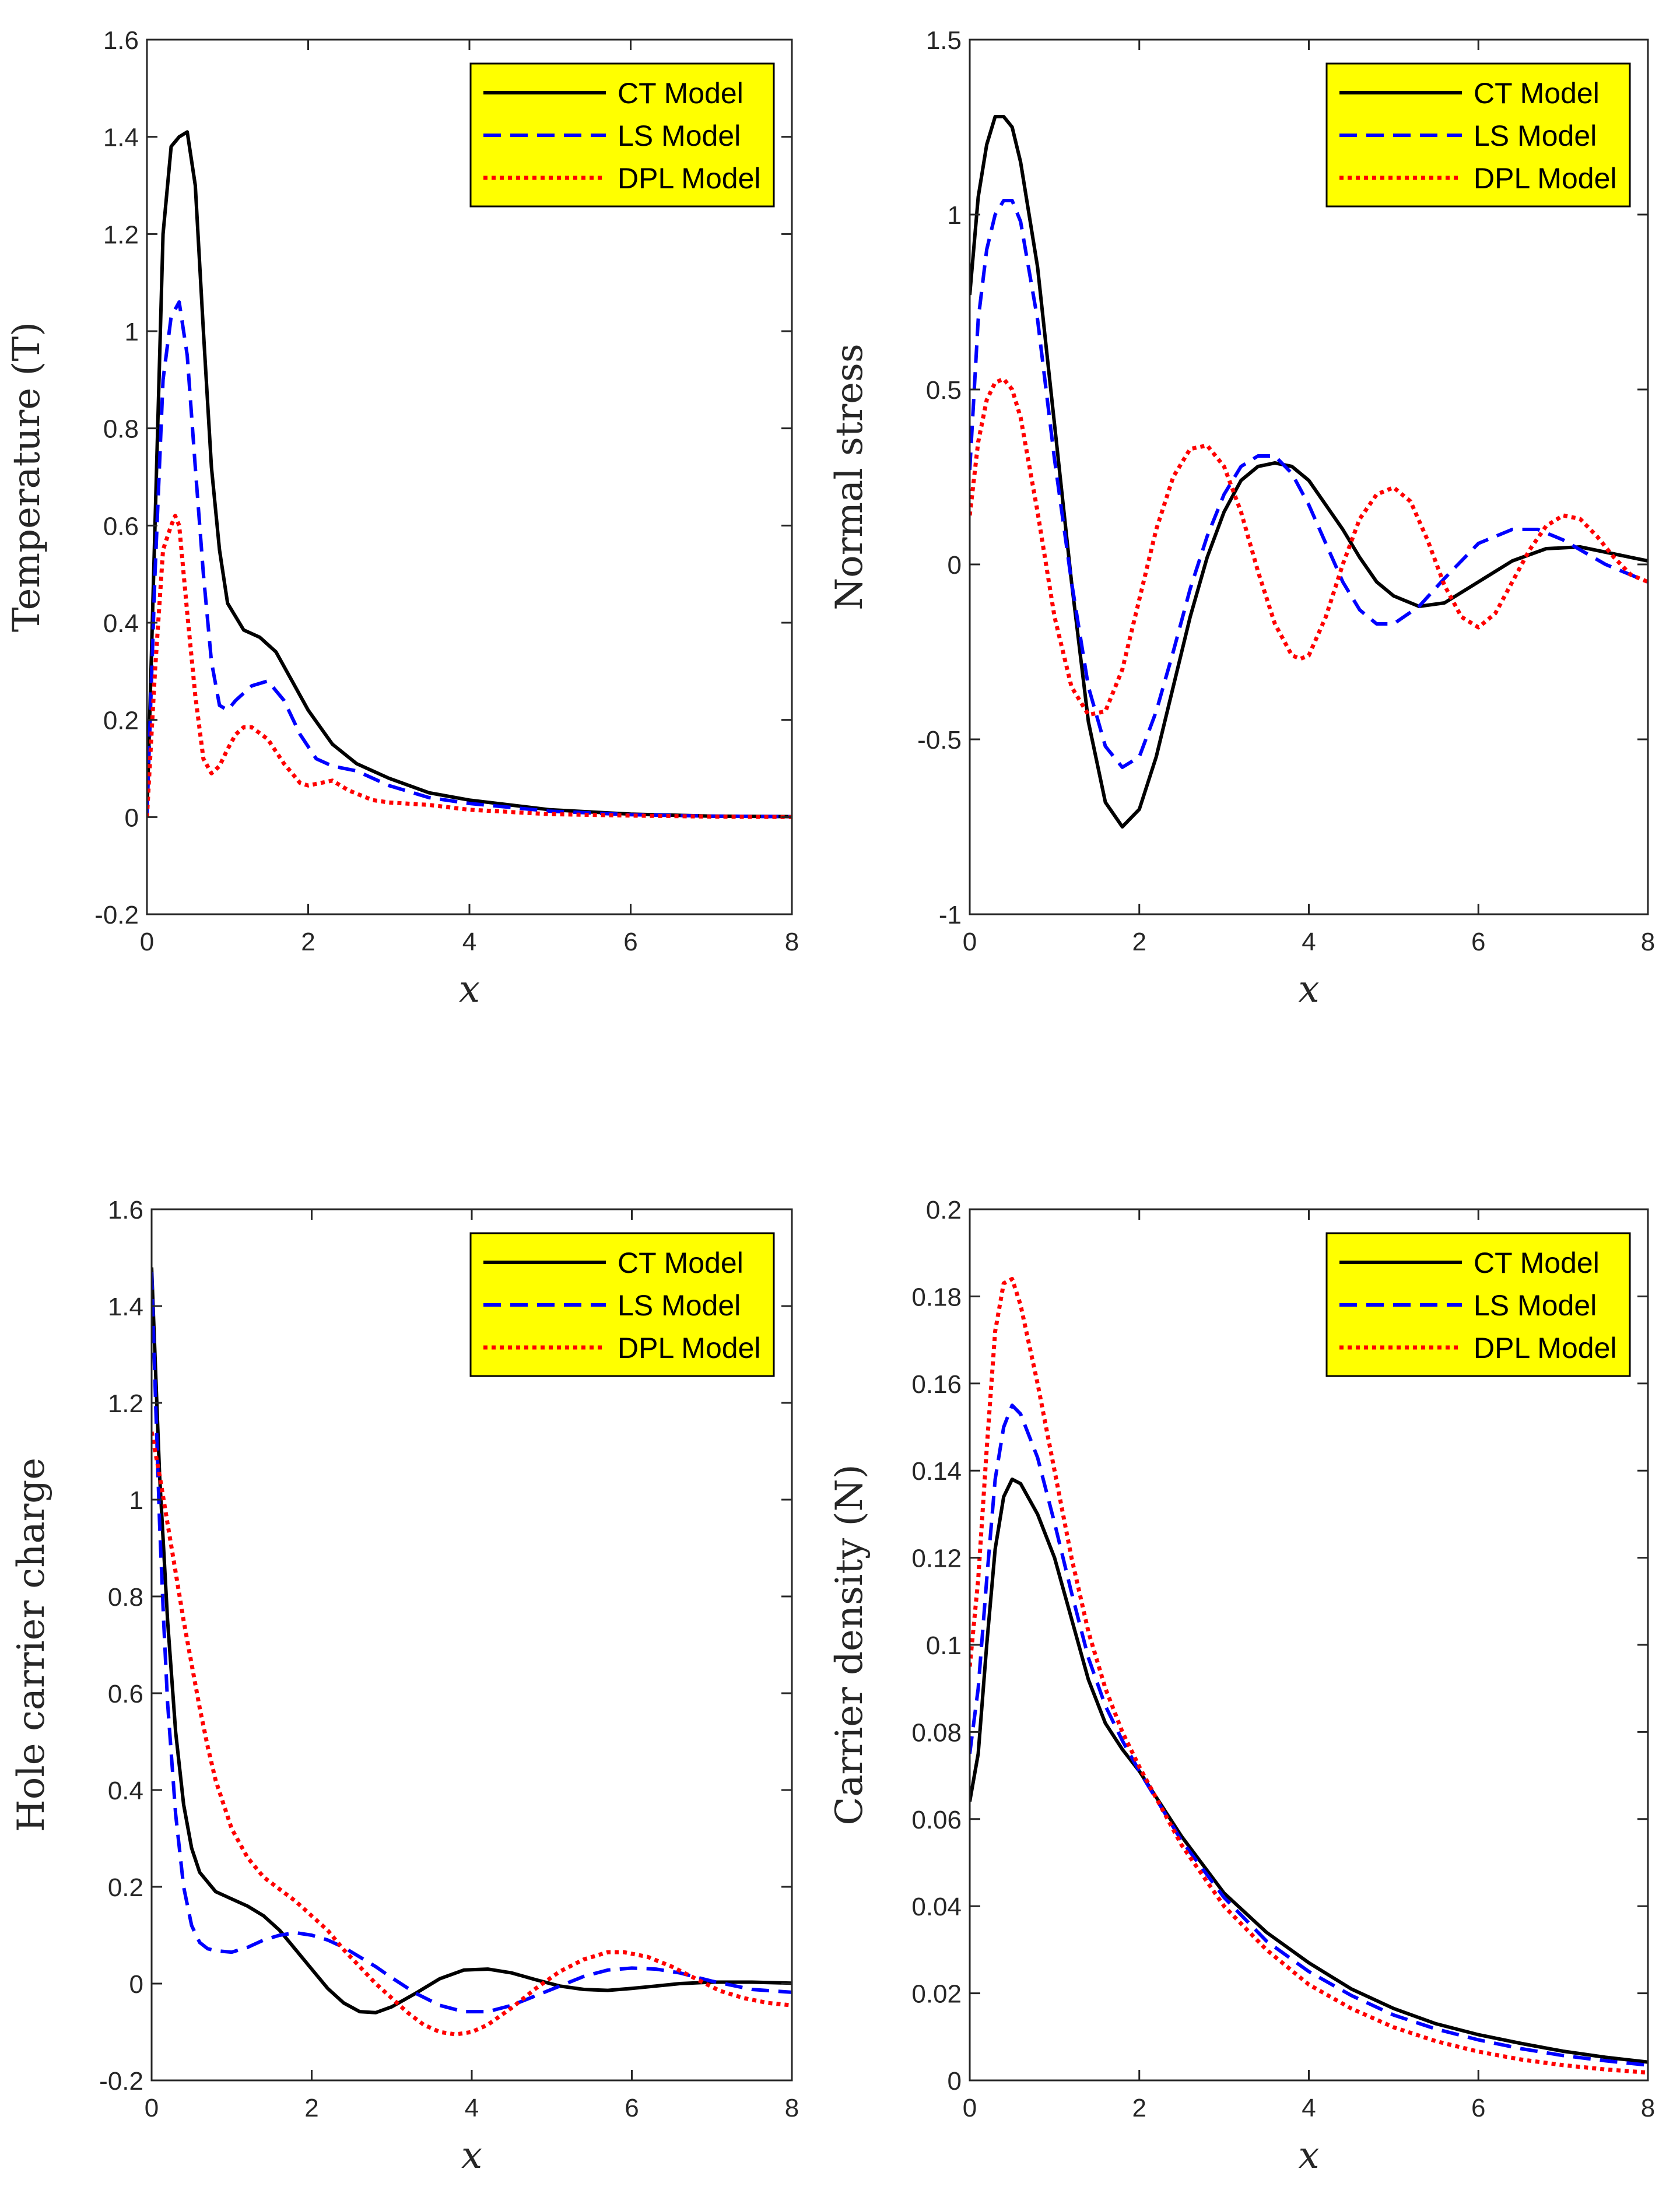 This screenshot has width=1680, height=2197. I want to click on y-tick-label: 0.04, so click(936, 1907).